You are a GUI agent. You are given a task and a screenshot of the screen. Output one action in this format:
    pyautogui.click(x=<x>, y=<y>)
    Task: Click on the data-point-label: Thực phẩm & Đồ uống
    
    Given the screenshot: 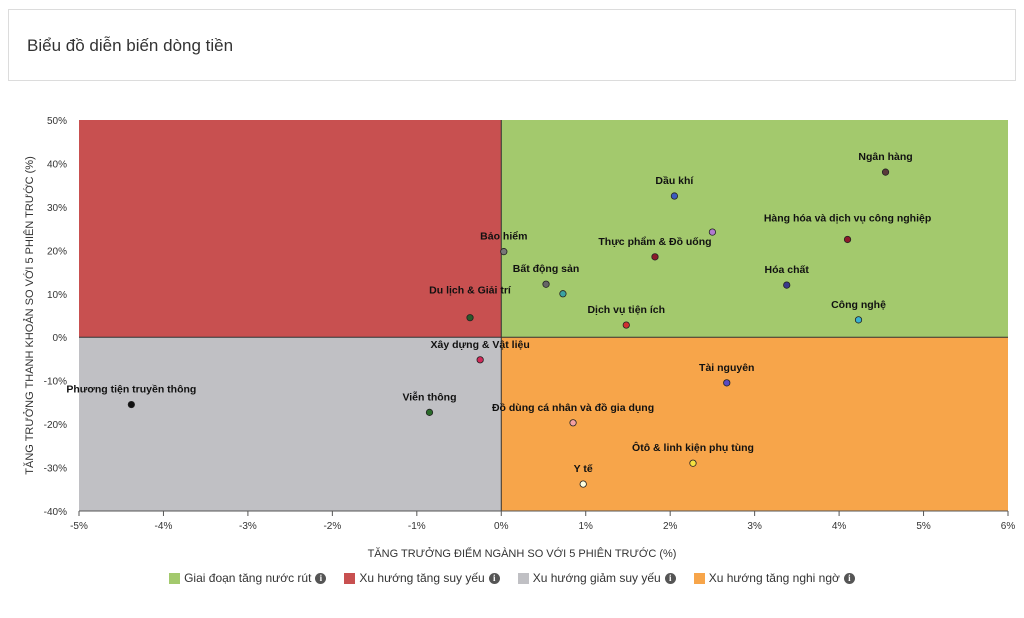 What is the action you would take?
    pyautogui.click(x=654, y=242)
    